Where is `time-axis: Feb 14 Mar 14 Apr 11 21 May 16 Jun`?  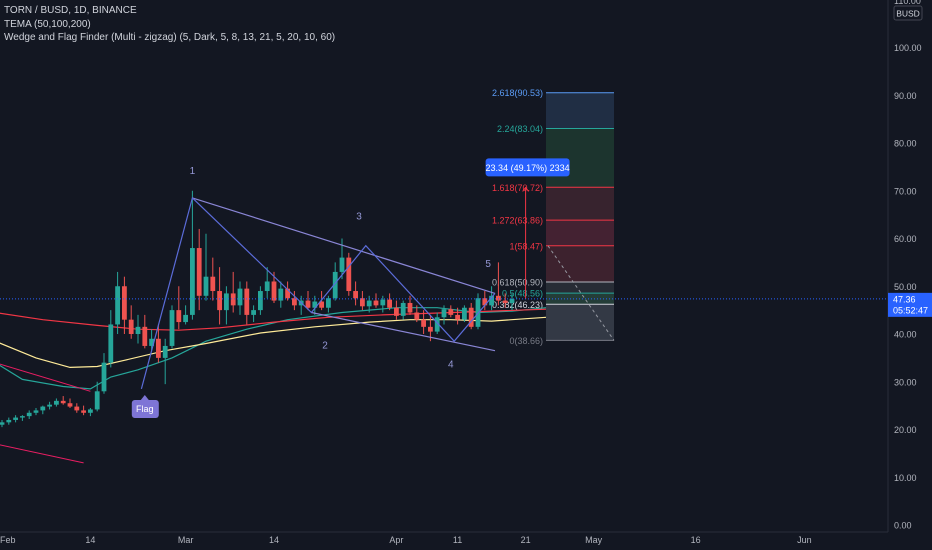 time-axis: Feb 14 Mar 14 Apr 11 21 May 16 Jun is located at coordinates (444, 540).